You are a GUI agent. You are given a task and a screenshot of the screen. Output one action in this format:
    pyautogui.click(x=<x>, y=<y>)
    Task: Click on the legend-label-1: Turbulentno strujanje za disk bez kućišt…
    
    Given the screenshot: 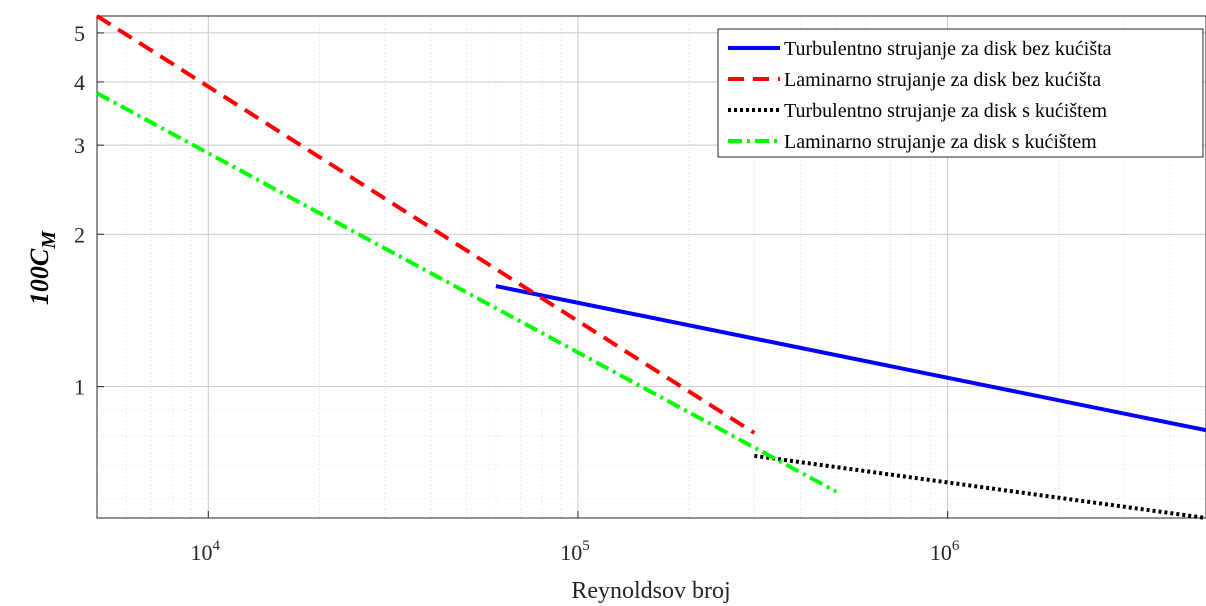 What is the action you would take?
    pyautogui.click(x=948, y=49)
    